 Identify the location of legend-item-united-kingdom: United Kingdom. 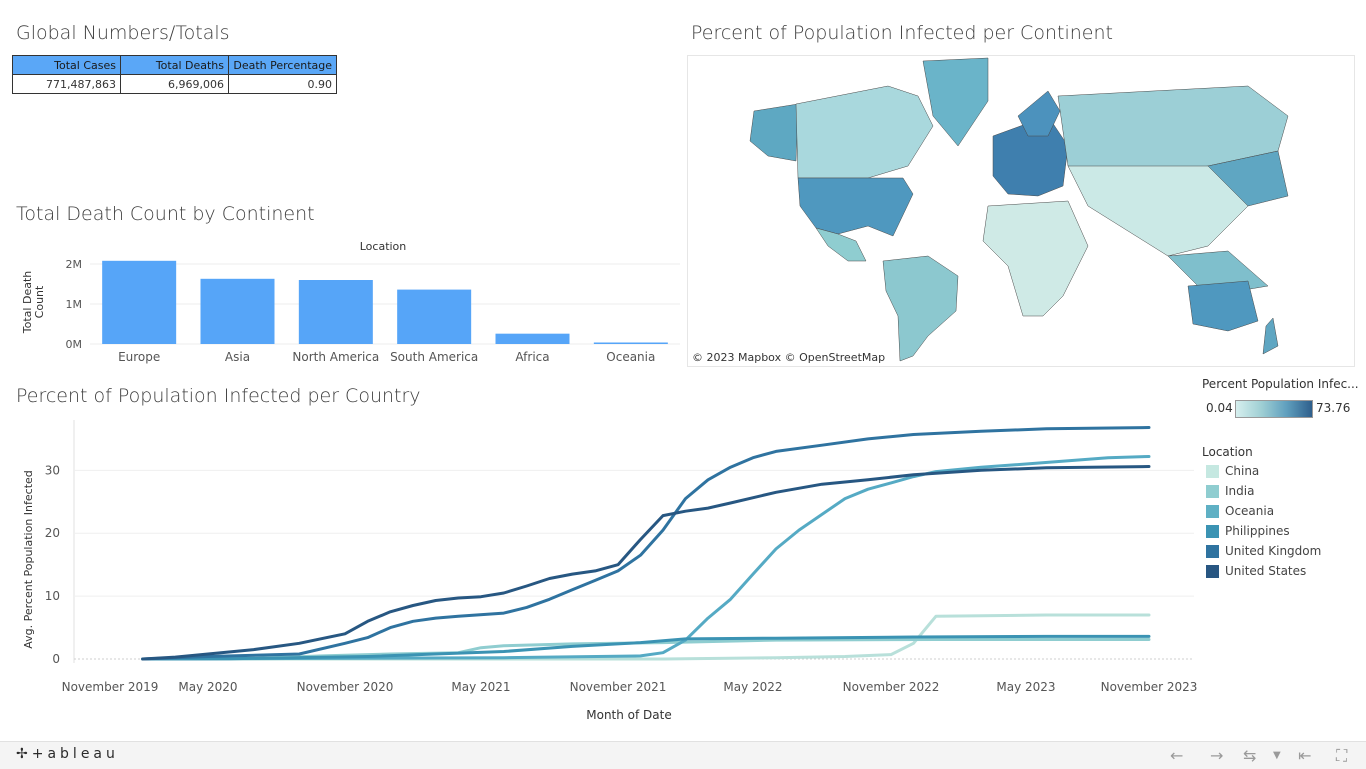
(1263, 554).